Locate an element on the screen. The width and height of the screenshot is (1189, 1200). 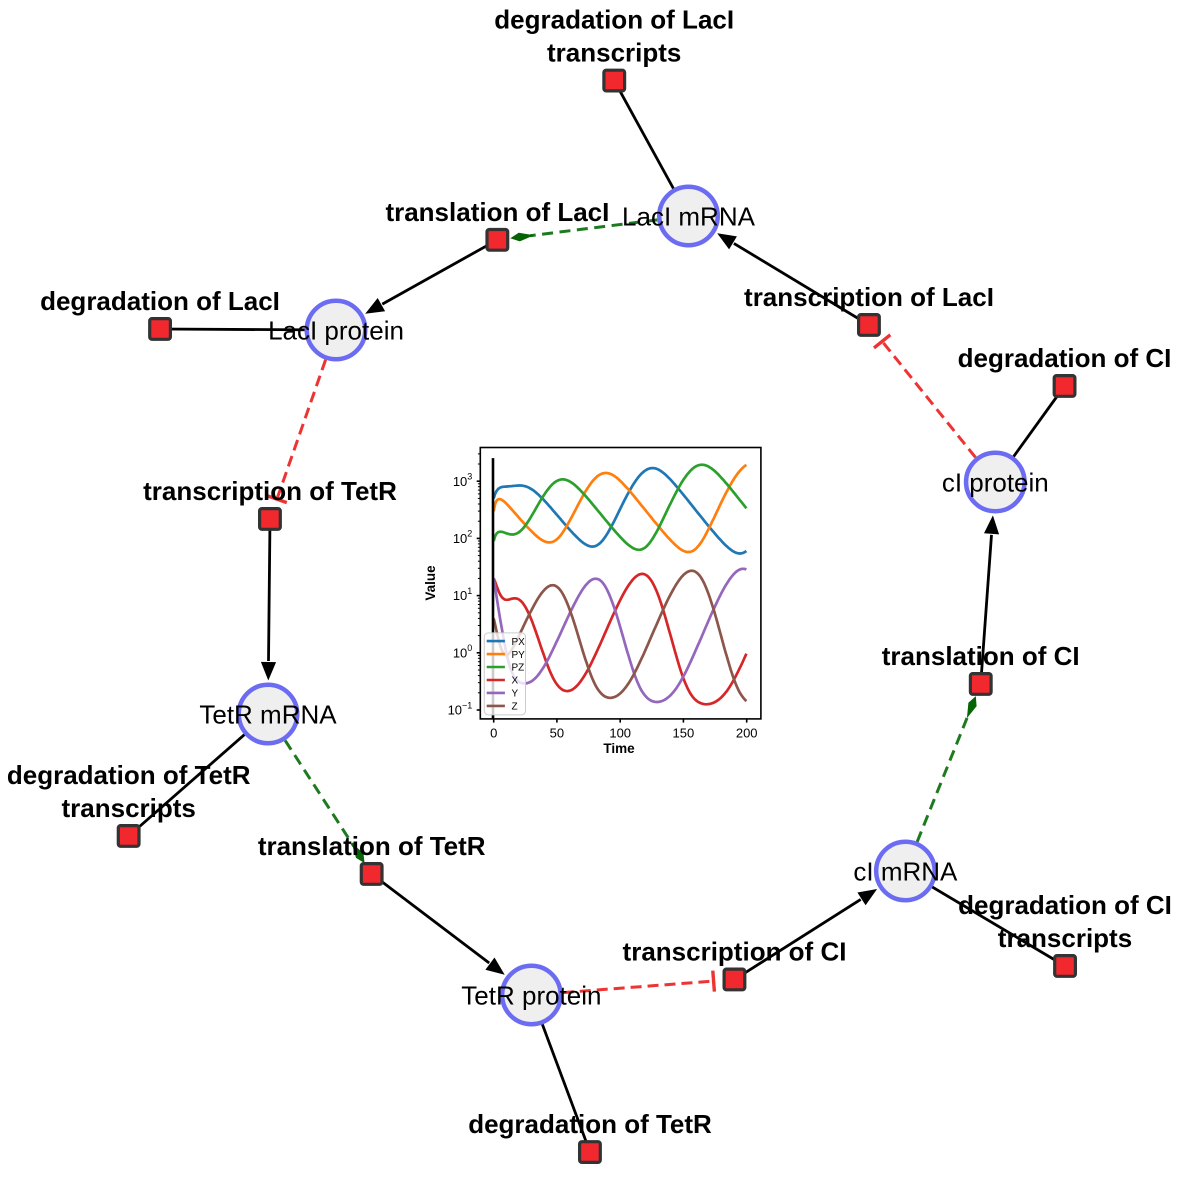
svg-text: transcription of LacI is located at coordinates (869, 297).